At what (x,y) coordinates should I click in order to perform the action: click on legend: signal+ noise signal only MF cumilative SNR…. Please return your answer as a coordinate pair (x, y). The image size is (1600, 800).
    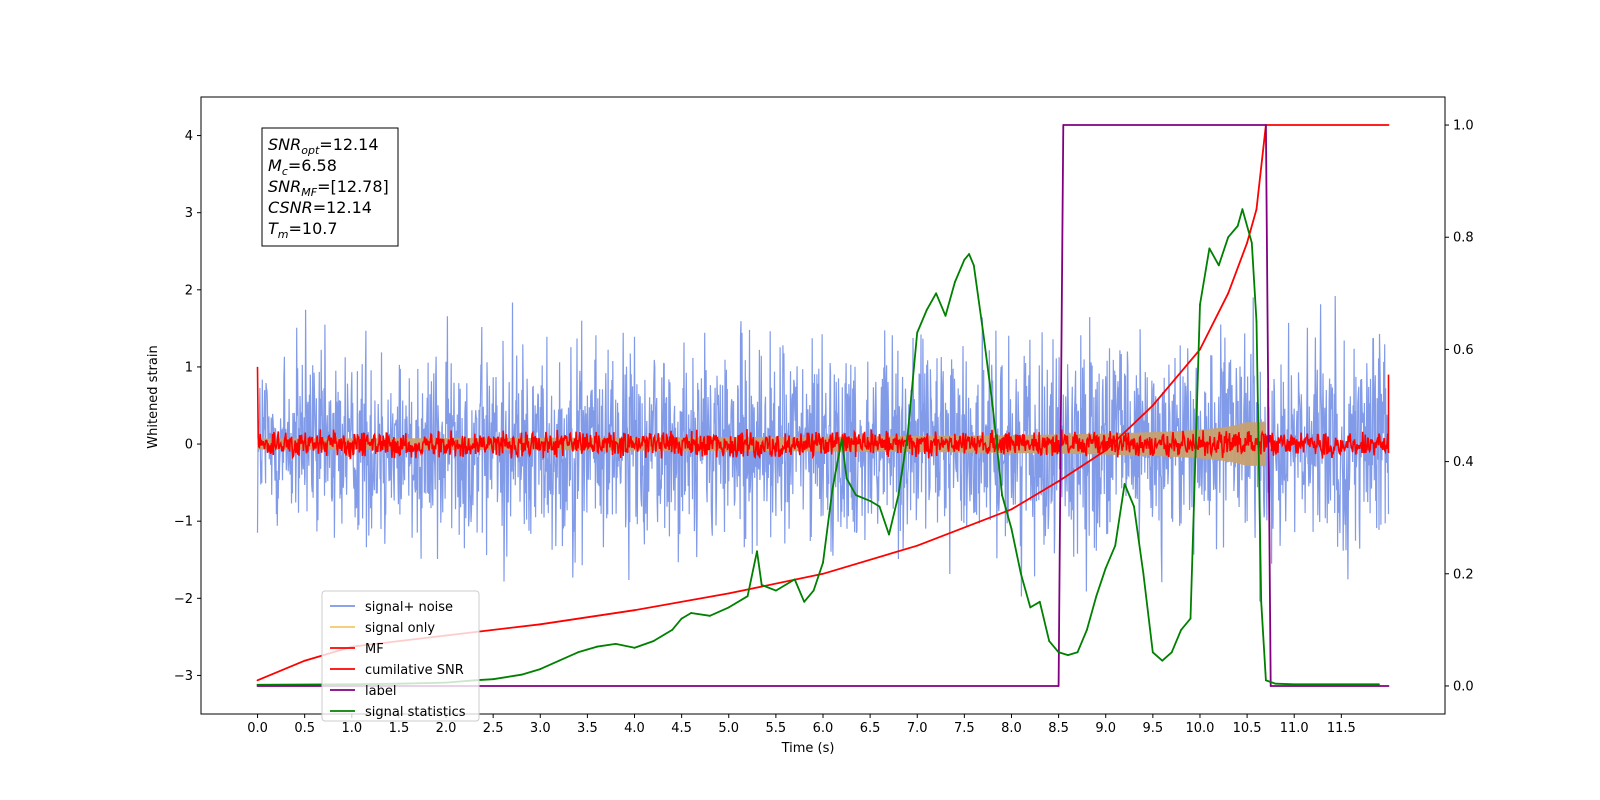
    Looking at the image, I should click on (400, 656).